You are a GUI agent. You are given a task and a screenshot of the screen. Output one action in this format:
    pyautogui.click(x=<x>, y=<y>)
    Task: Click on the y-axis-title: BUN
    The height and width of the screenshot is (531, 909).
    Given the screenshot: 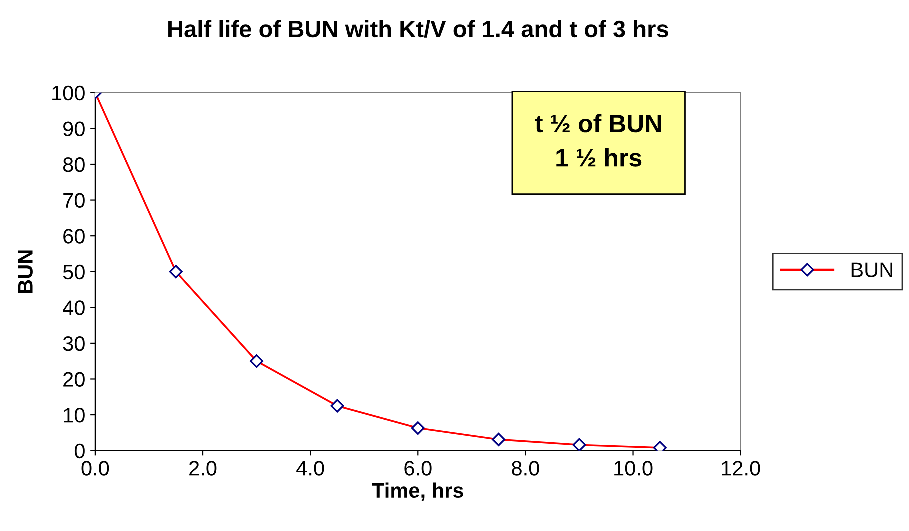 What is the action you would take?
    pyautogui.click(x=25, y=272)
    